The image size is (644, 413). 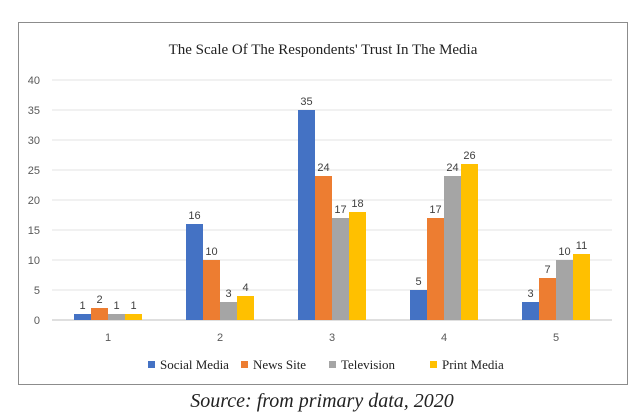 I want to click on y-tick-label: 10, so click(x=34, y=261).